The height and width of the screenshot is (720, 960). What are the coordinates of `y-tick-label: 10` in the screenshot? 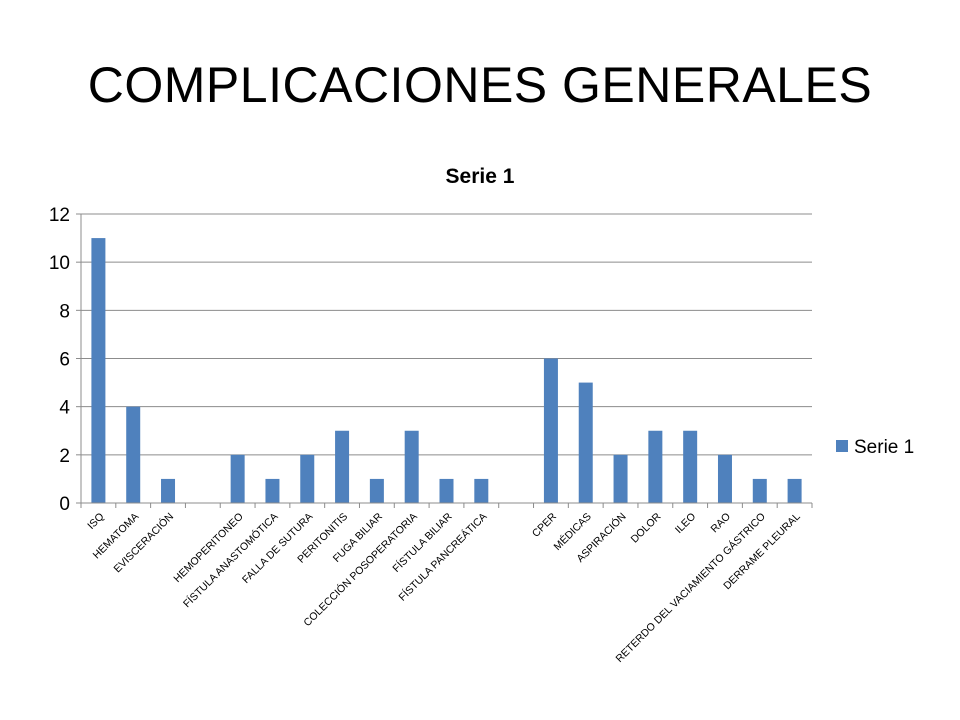 It's located at (59, 263).